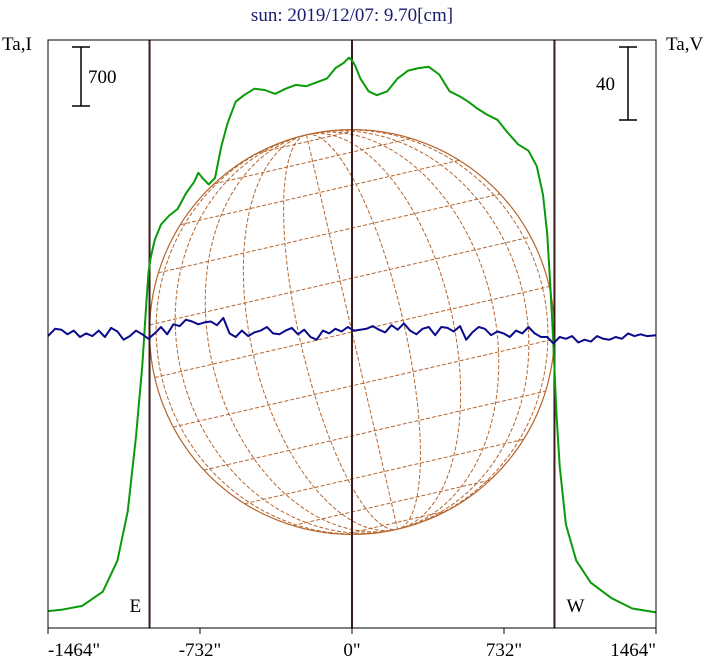 The image size is (708, 662). What do you see at coordinates (633, 650) in the screenshot?
I see `x-tick-label: 1464"` at bounding box center [633, 650].